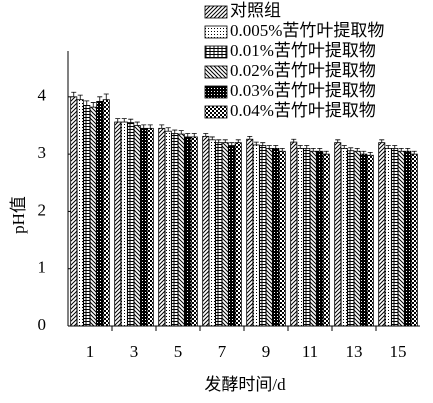  What do you see at coordinates (245, 384) in the screenshot?
I see `x-axis-label: 发酵时间/d` at bounding box center [245, 384].